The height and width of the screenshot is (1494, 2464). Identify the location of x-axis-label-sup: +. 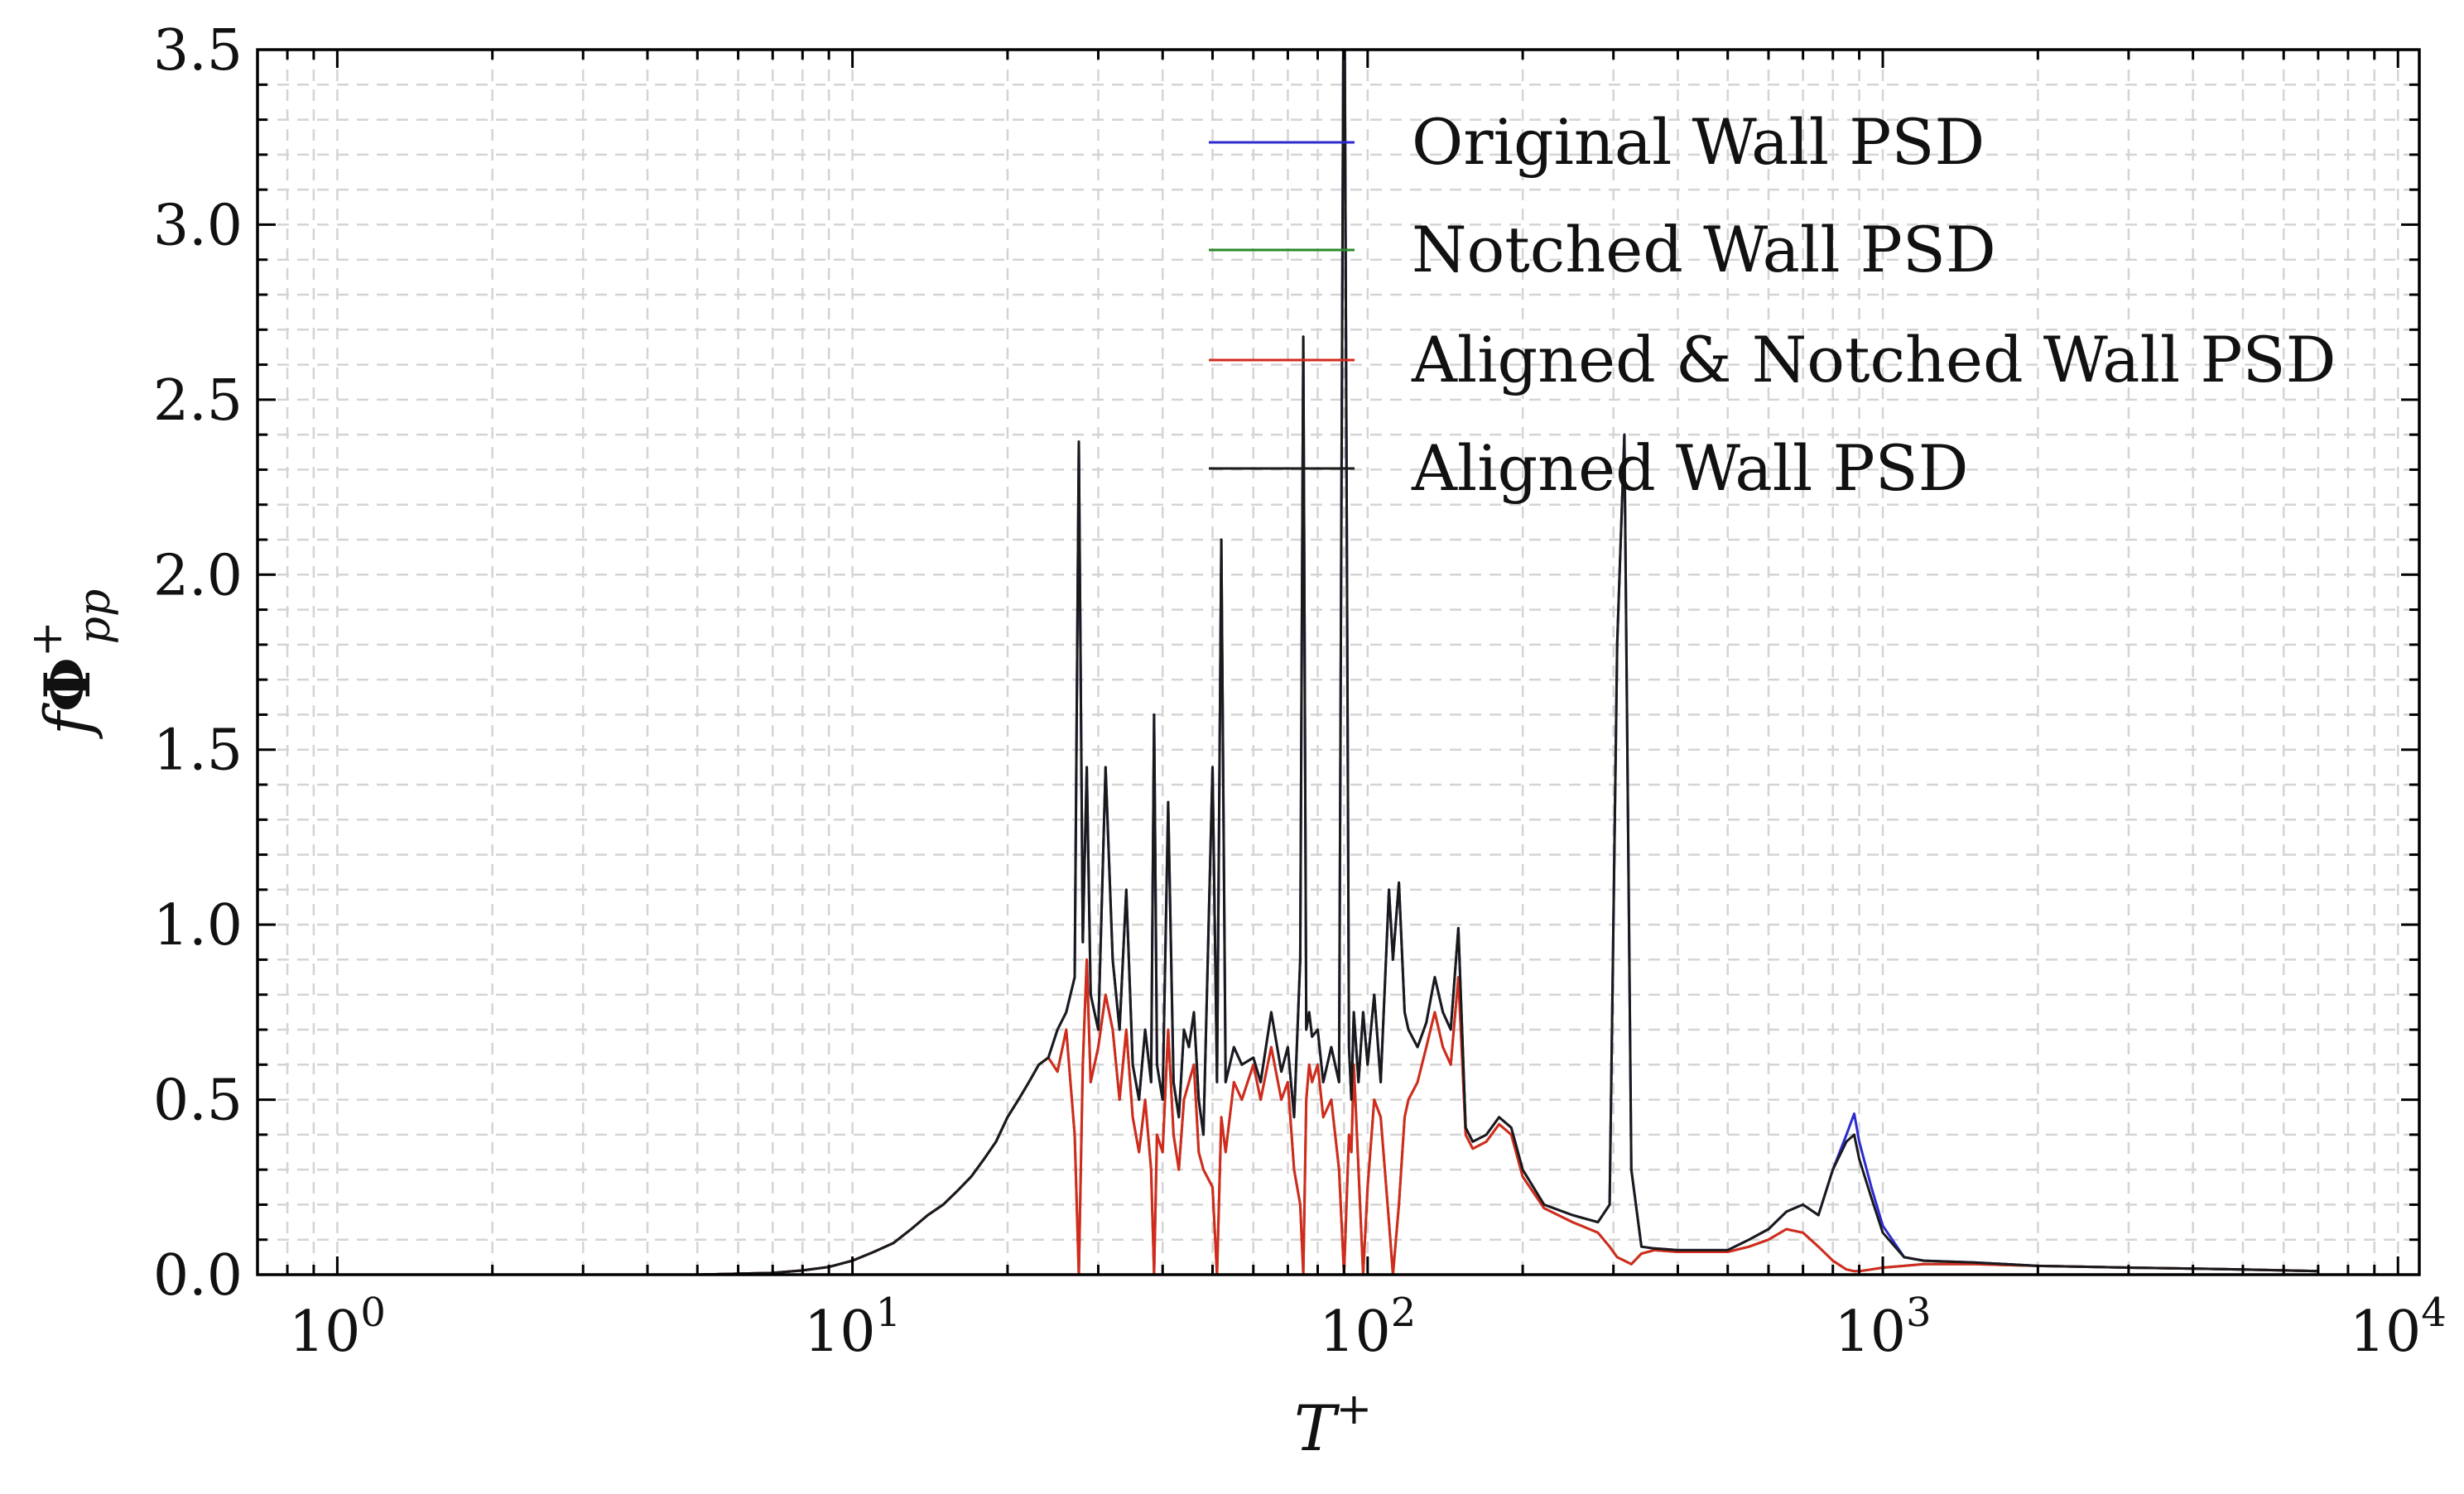
(1354, 1409).